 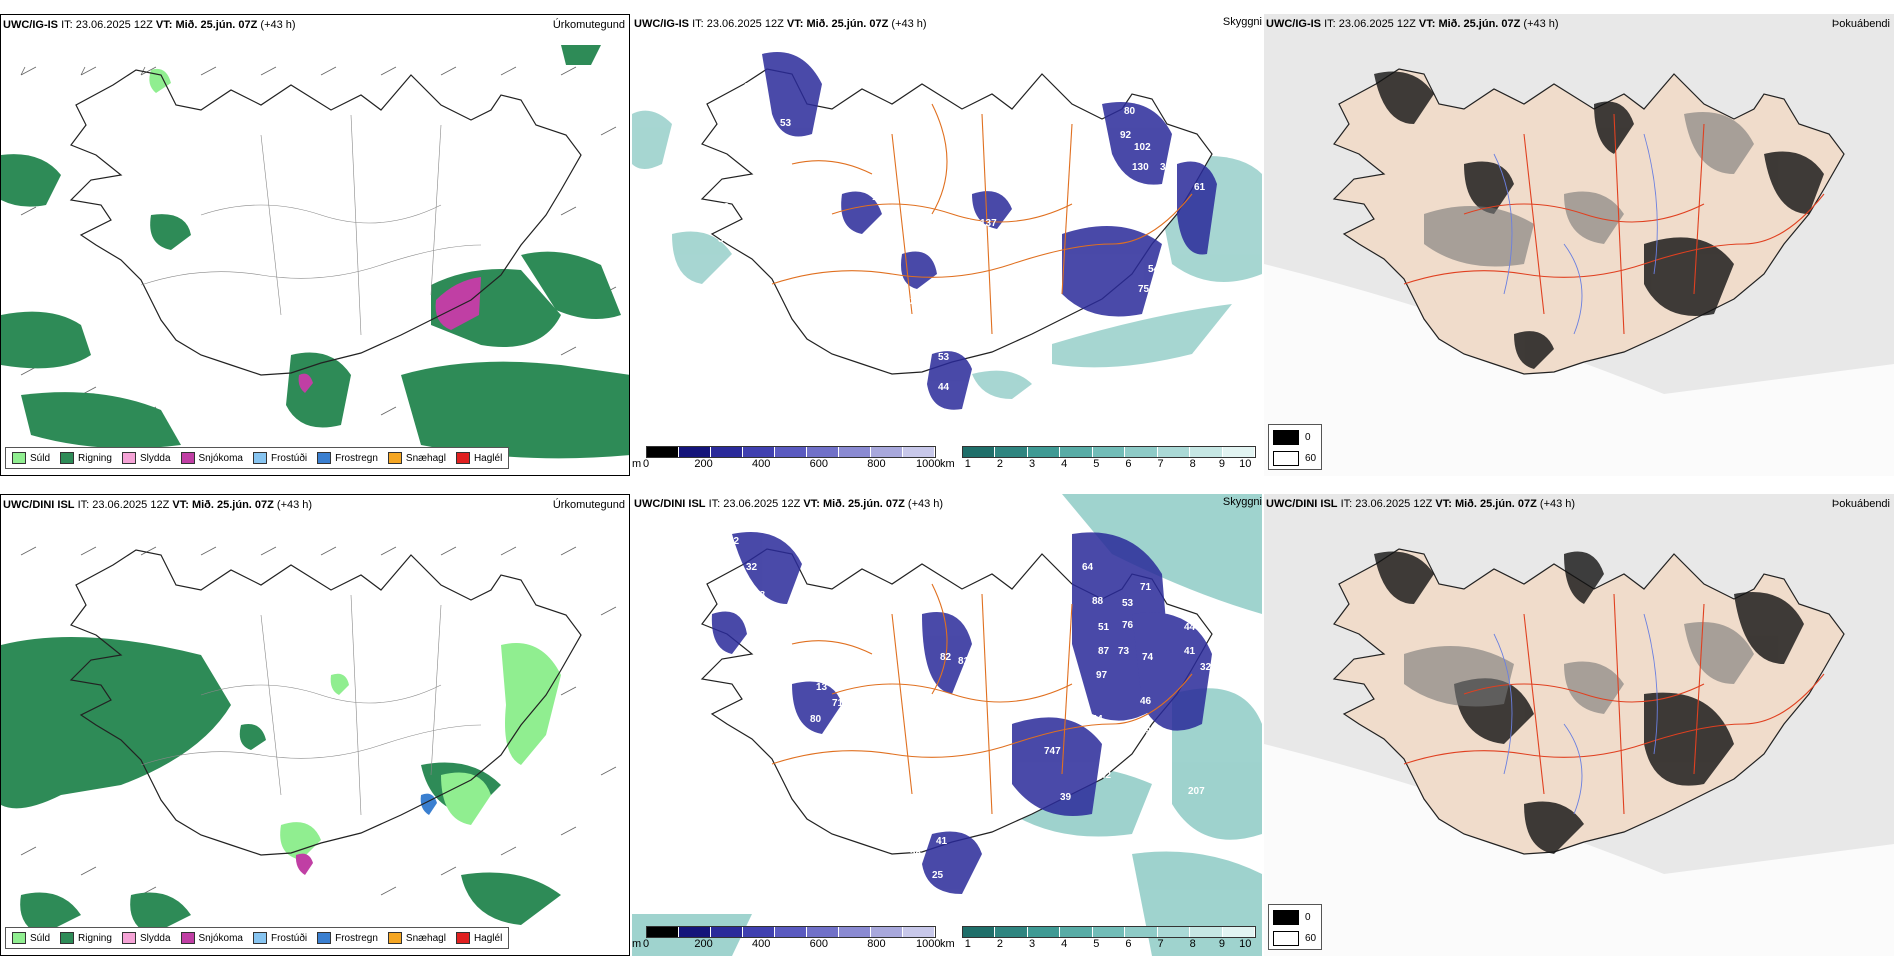 What do you see at coordinates (1010, 187) in the screenshot?
I see `svg-text: 98` at bounding box center [1010, 187].